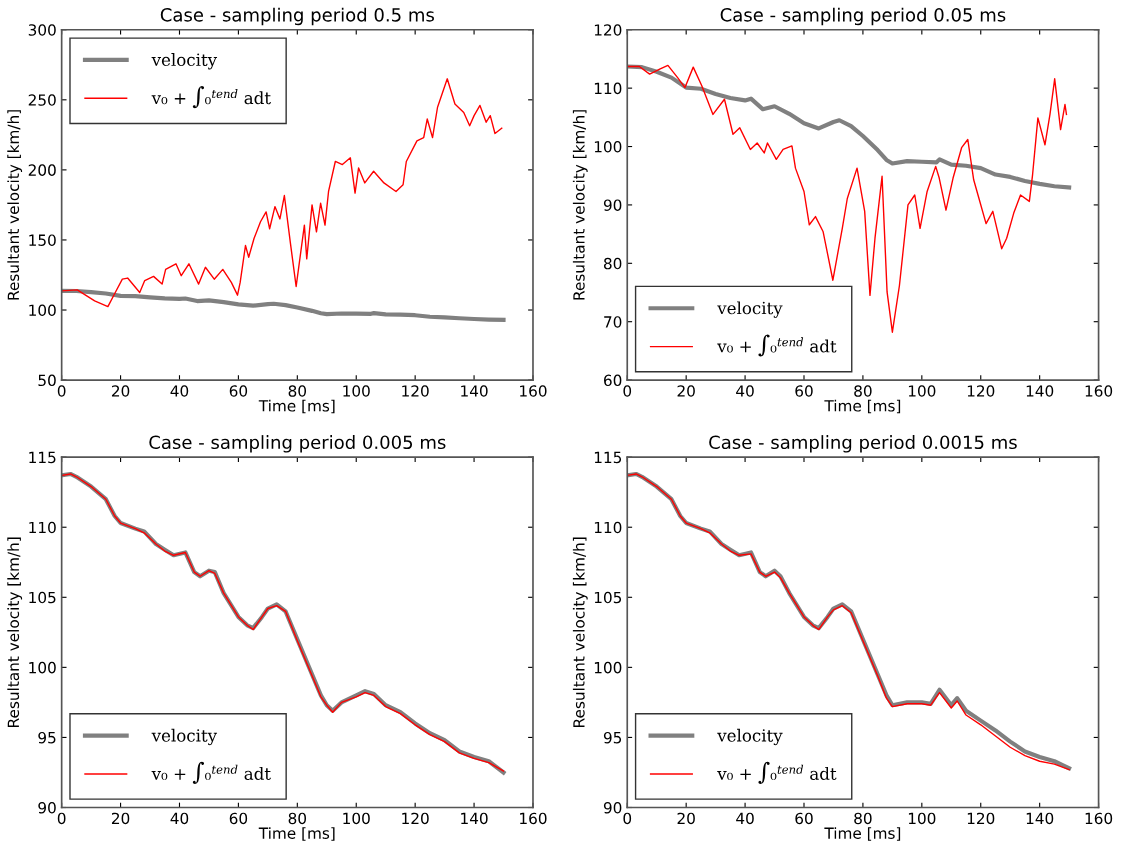 The width and height of the screenshot is (1121, 850). Describe the element at coordinates (297, 16) in the screenshot. I see `chart-title: Case - sampling period 0.5 ms` at that location.